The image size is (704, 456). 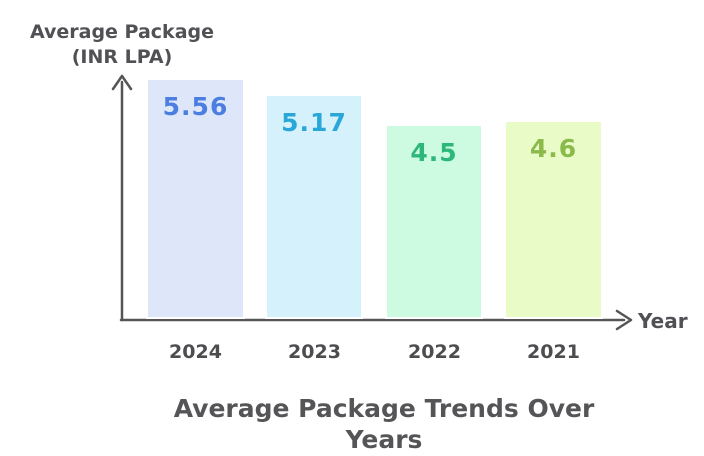 What do you see at coordinates (314, 206) in the screenshot?
I see `bar-2023: 5.17` at bounding box center [314, 206].